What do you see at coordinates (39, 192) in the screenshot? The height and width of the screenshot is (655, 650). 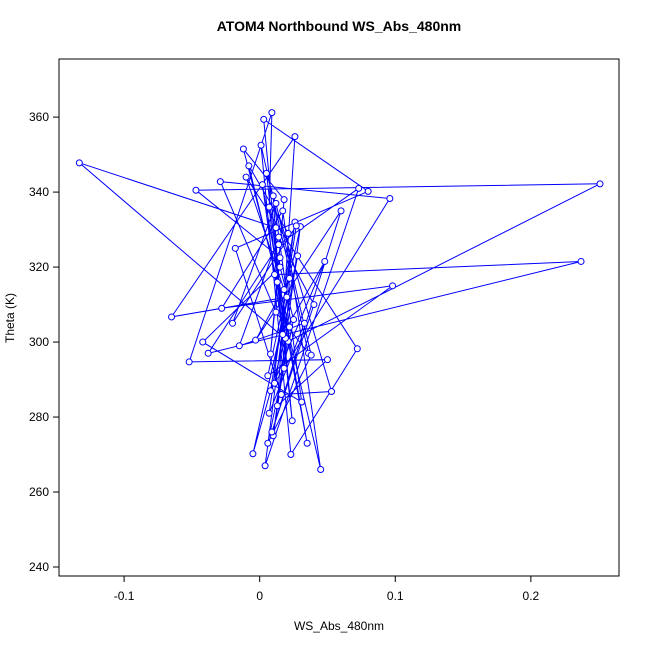 I see `y-tick-label: 340` at bounding box center [39, 192].